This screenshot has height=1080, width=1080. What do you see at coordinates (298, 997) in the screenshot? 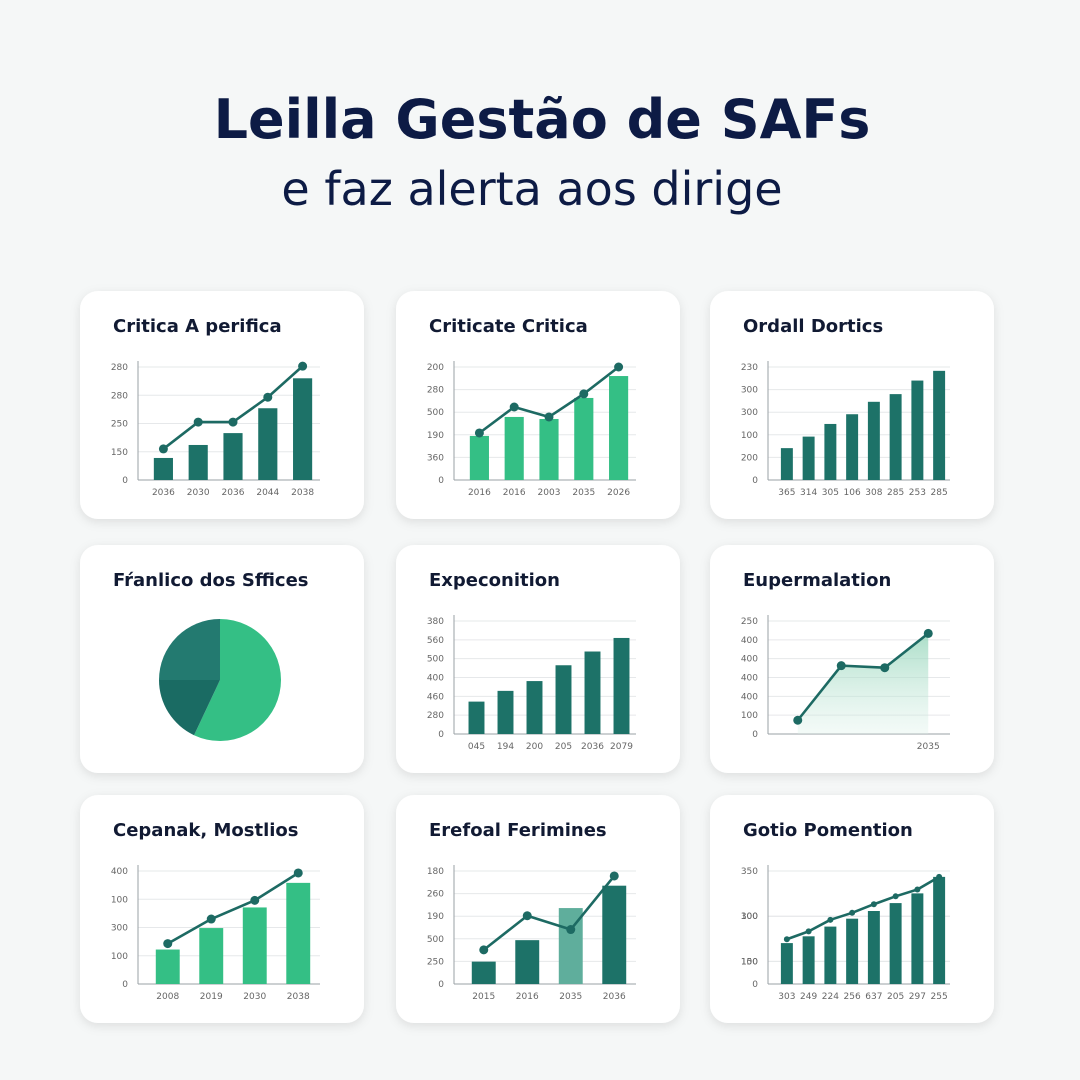
I see `x-tick-label: 2038` at bounding box center [298, 997].